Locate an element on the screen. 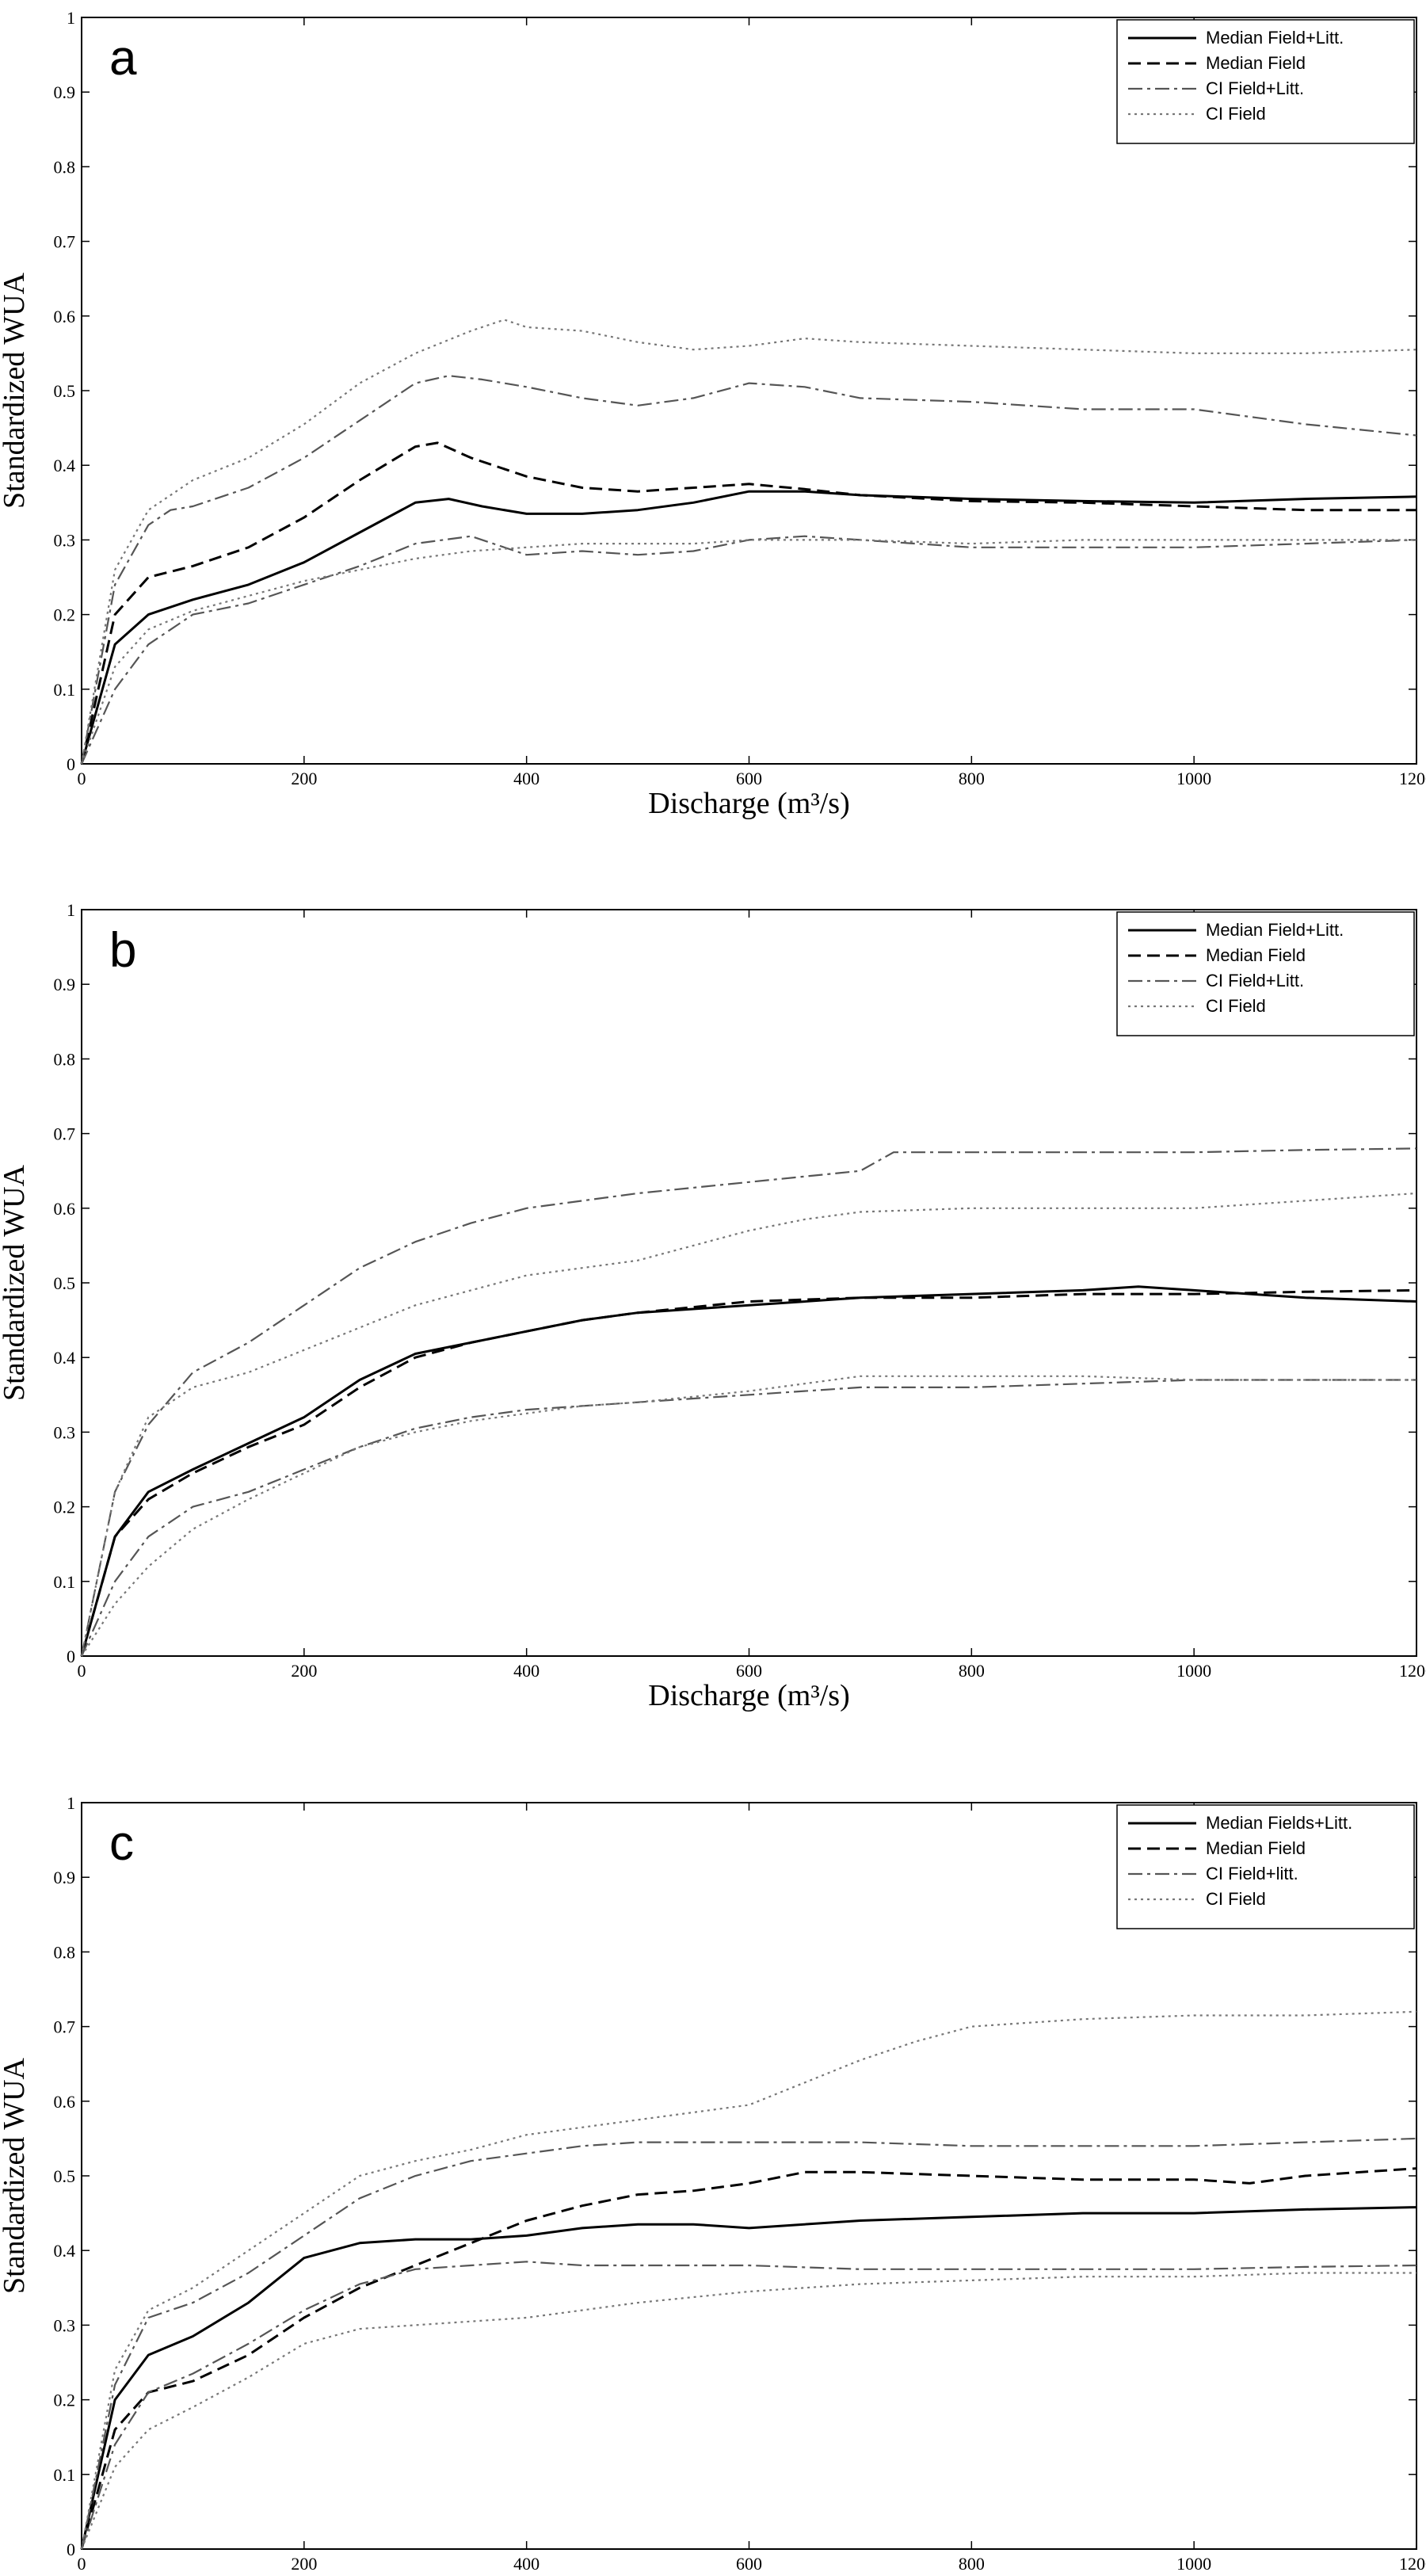  panel-label: a is located at coordinates (123, 58).